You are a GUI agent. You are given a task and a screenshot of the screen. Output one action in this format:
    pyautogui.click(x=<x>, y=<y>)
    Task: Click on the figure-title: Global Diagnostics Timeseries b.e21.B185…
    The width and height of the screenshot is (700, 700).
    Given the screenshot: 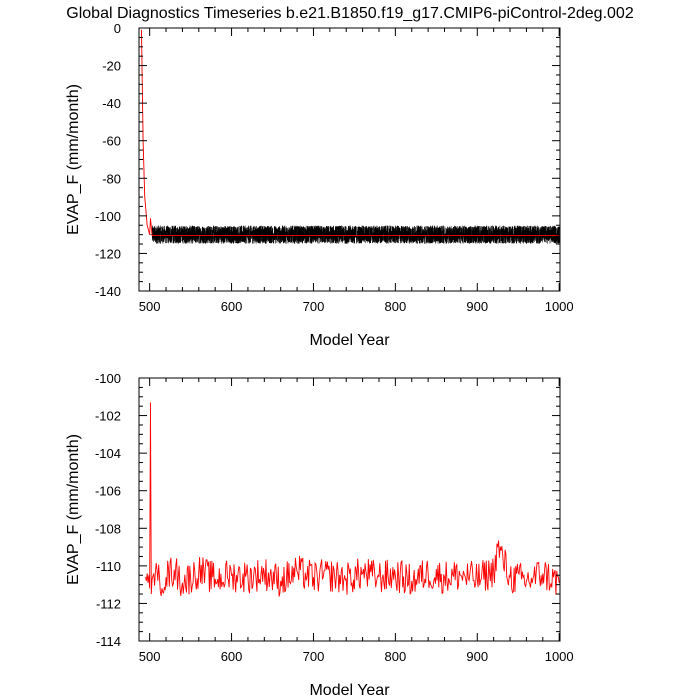 What is the action you would take?
    pyautogui.click(x=350, y=13)
    